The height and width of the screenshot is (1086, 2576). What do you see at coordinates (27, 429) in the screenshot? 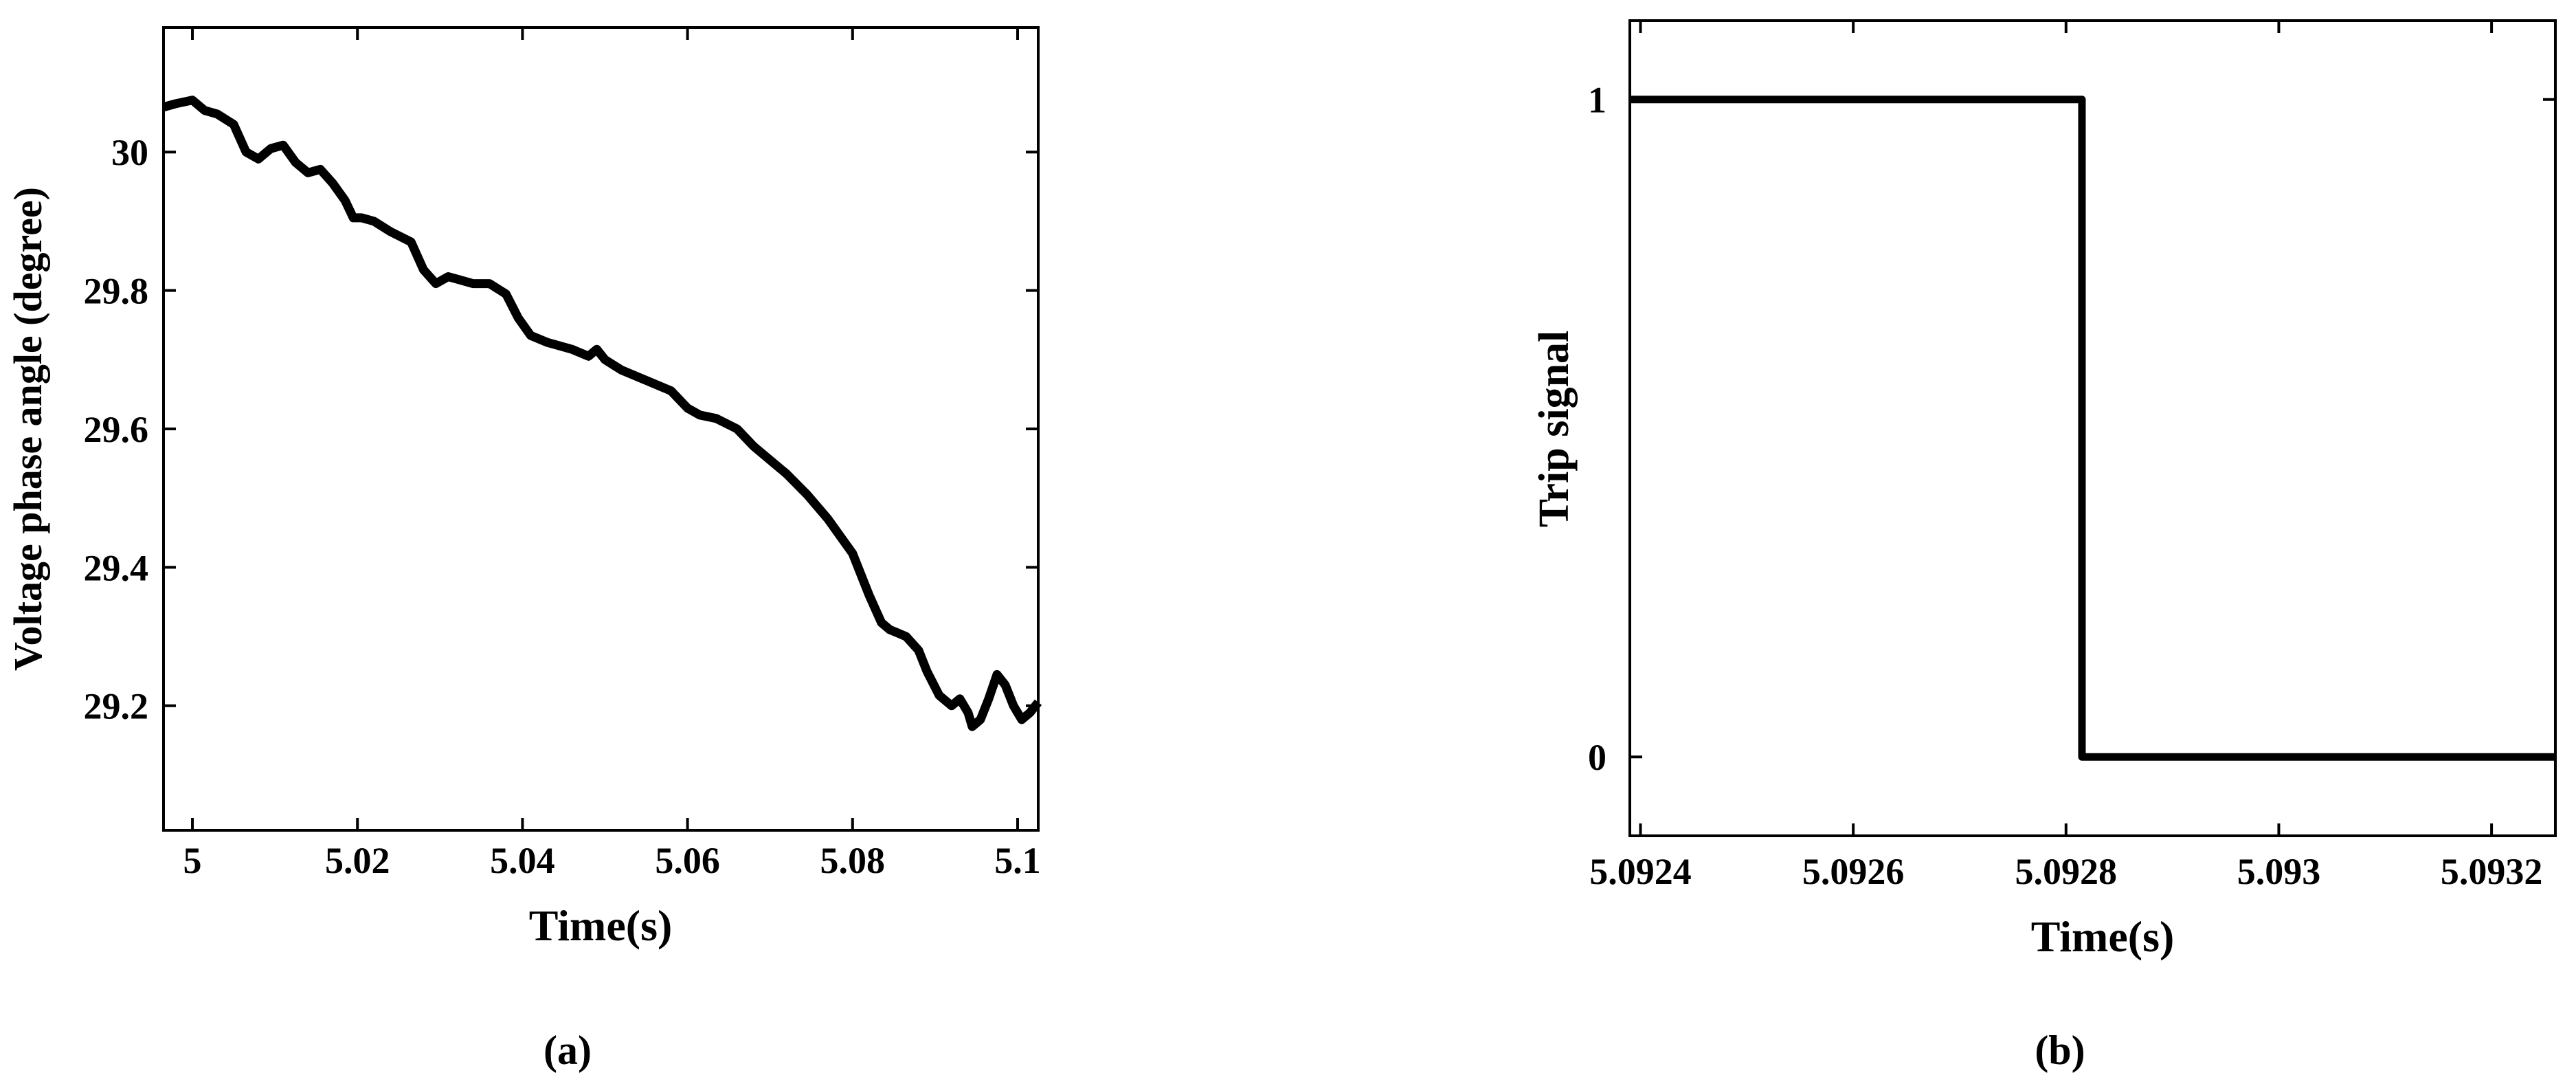
I see `y-axis-label: Voltage phase angle (degree)` at bounding box center [27, 429].